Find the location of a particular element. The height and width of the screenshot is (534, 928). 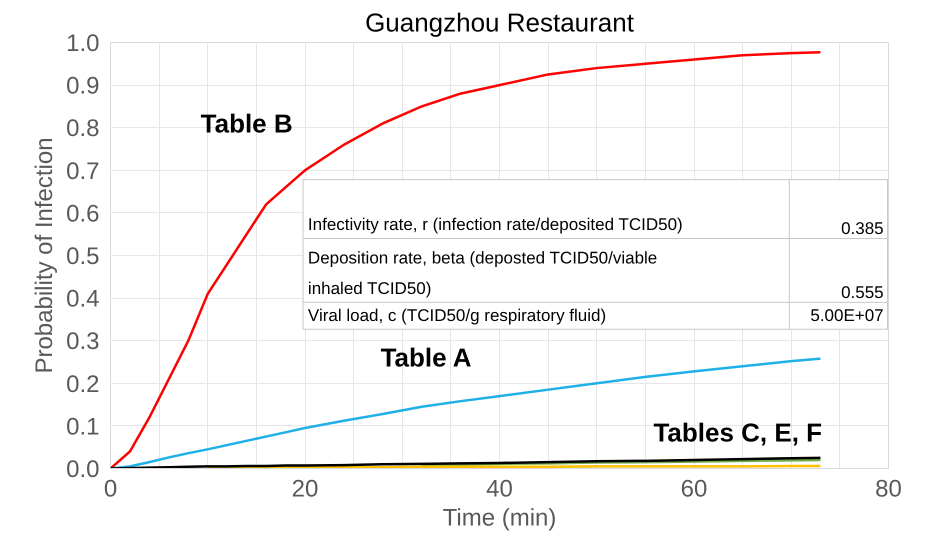

annotation: Tables C, E, F is located at coordinates (737, 432).